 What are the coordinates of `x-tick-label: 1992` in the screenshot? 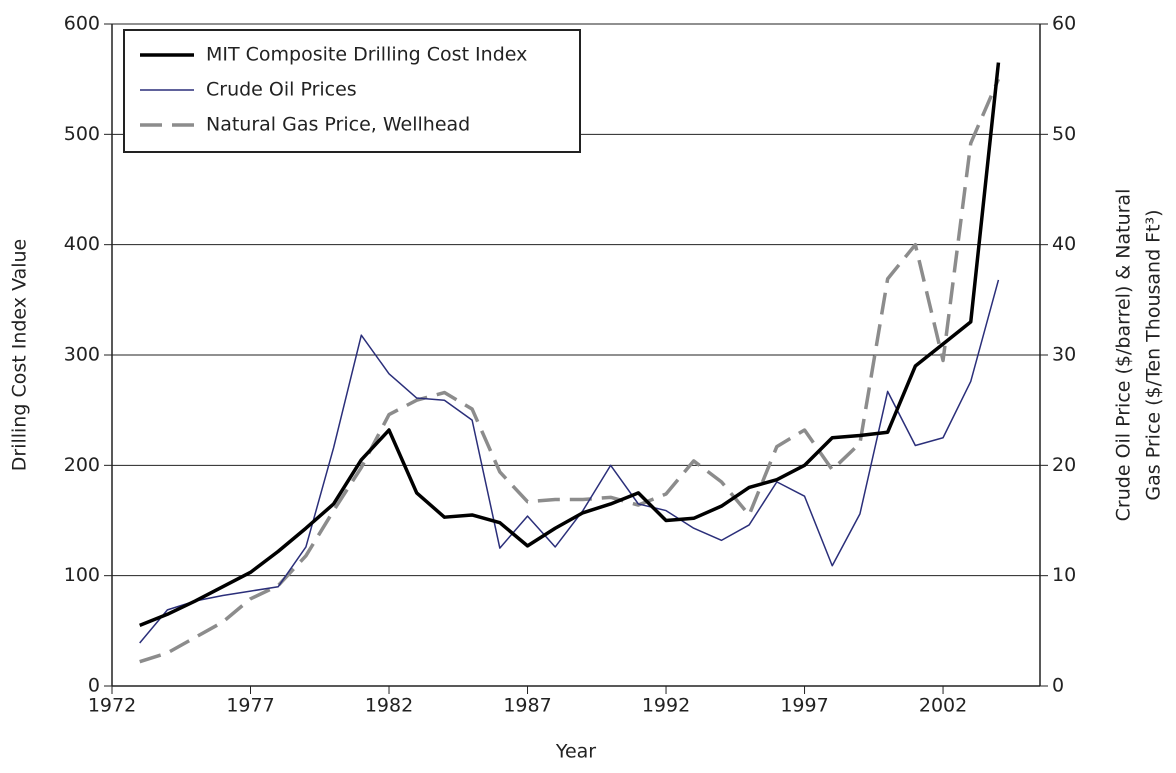 It's located at (666, 706).